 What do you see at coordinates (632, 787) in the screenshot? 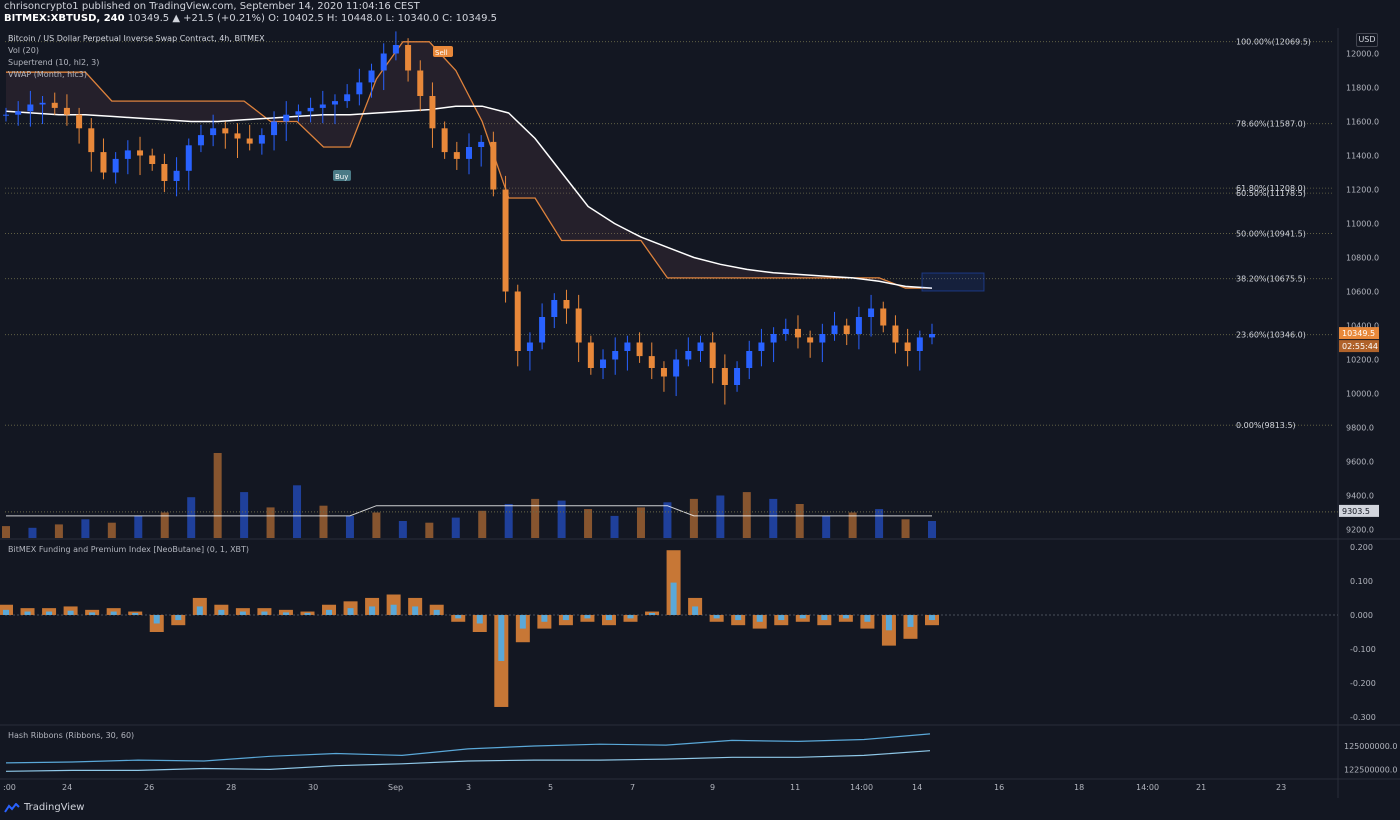
I see `x-axis-tick: 7` at bounding box center [632, 787].